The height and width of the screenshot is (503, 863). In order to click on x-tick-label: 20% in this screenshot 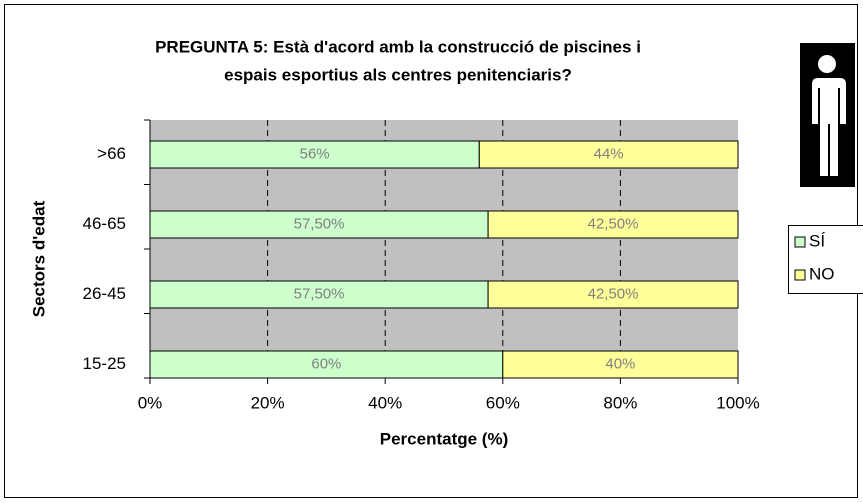, I will do `click(268, 402)`.